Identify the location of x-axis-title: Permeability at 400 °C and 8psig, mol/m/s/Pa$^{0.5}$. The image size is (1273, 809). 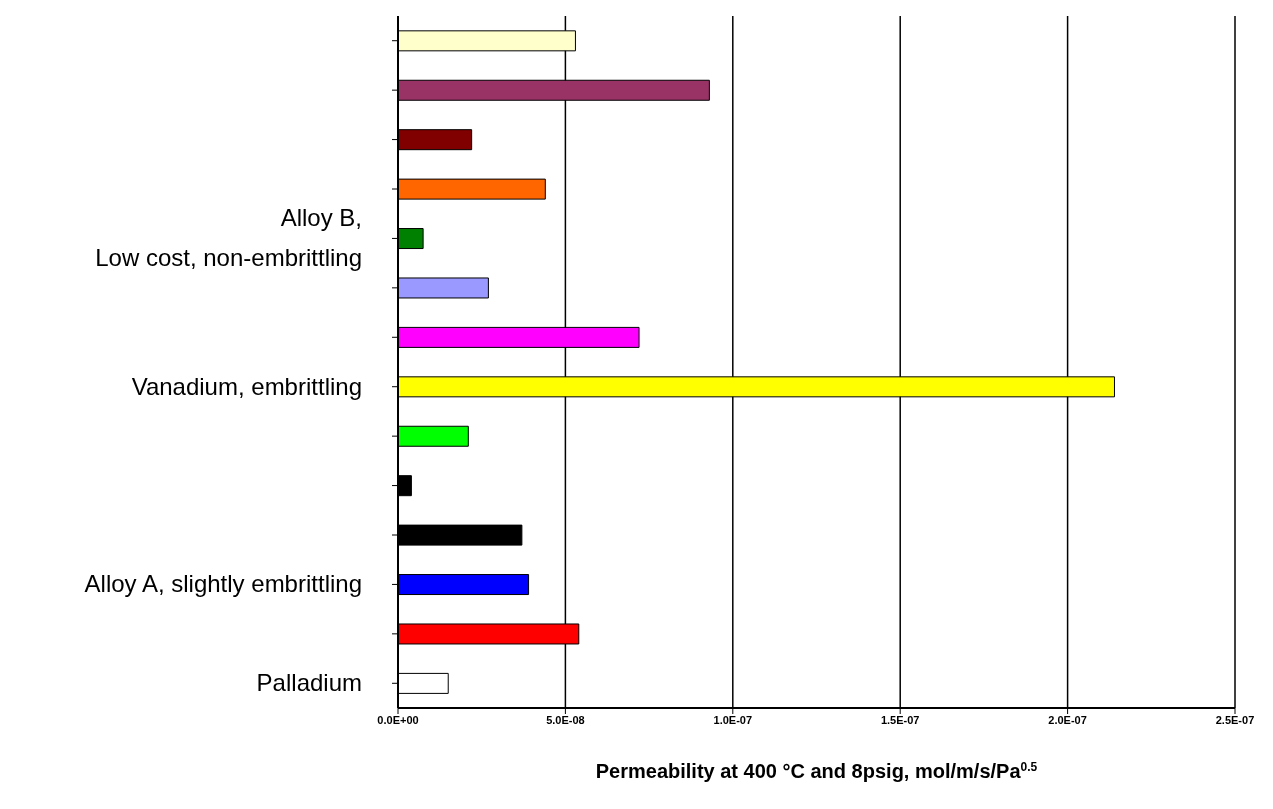
(816, 771).